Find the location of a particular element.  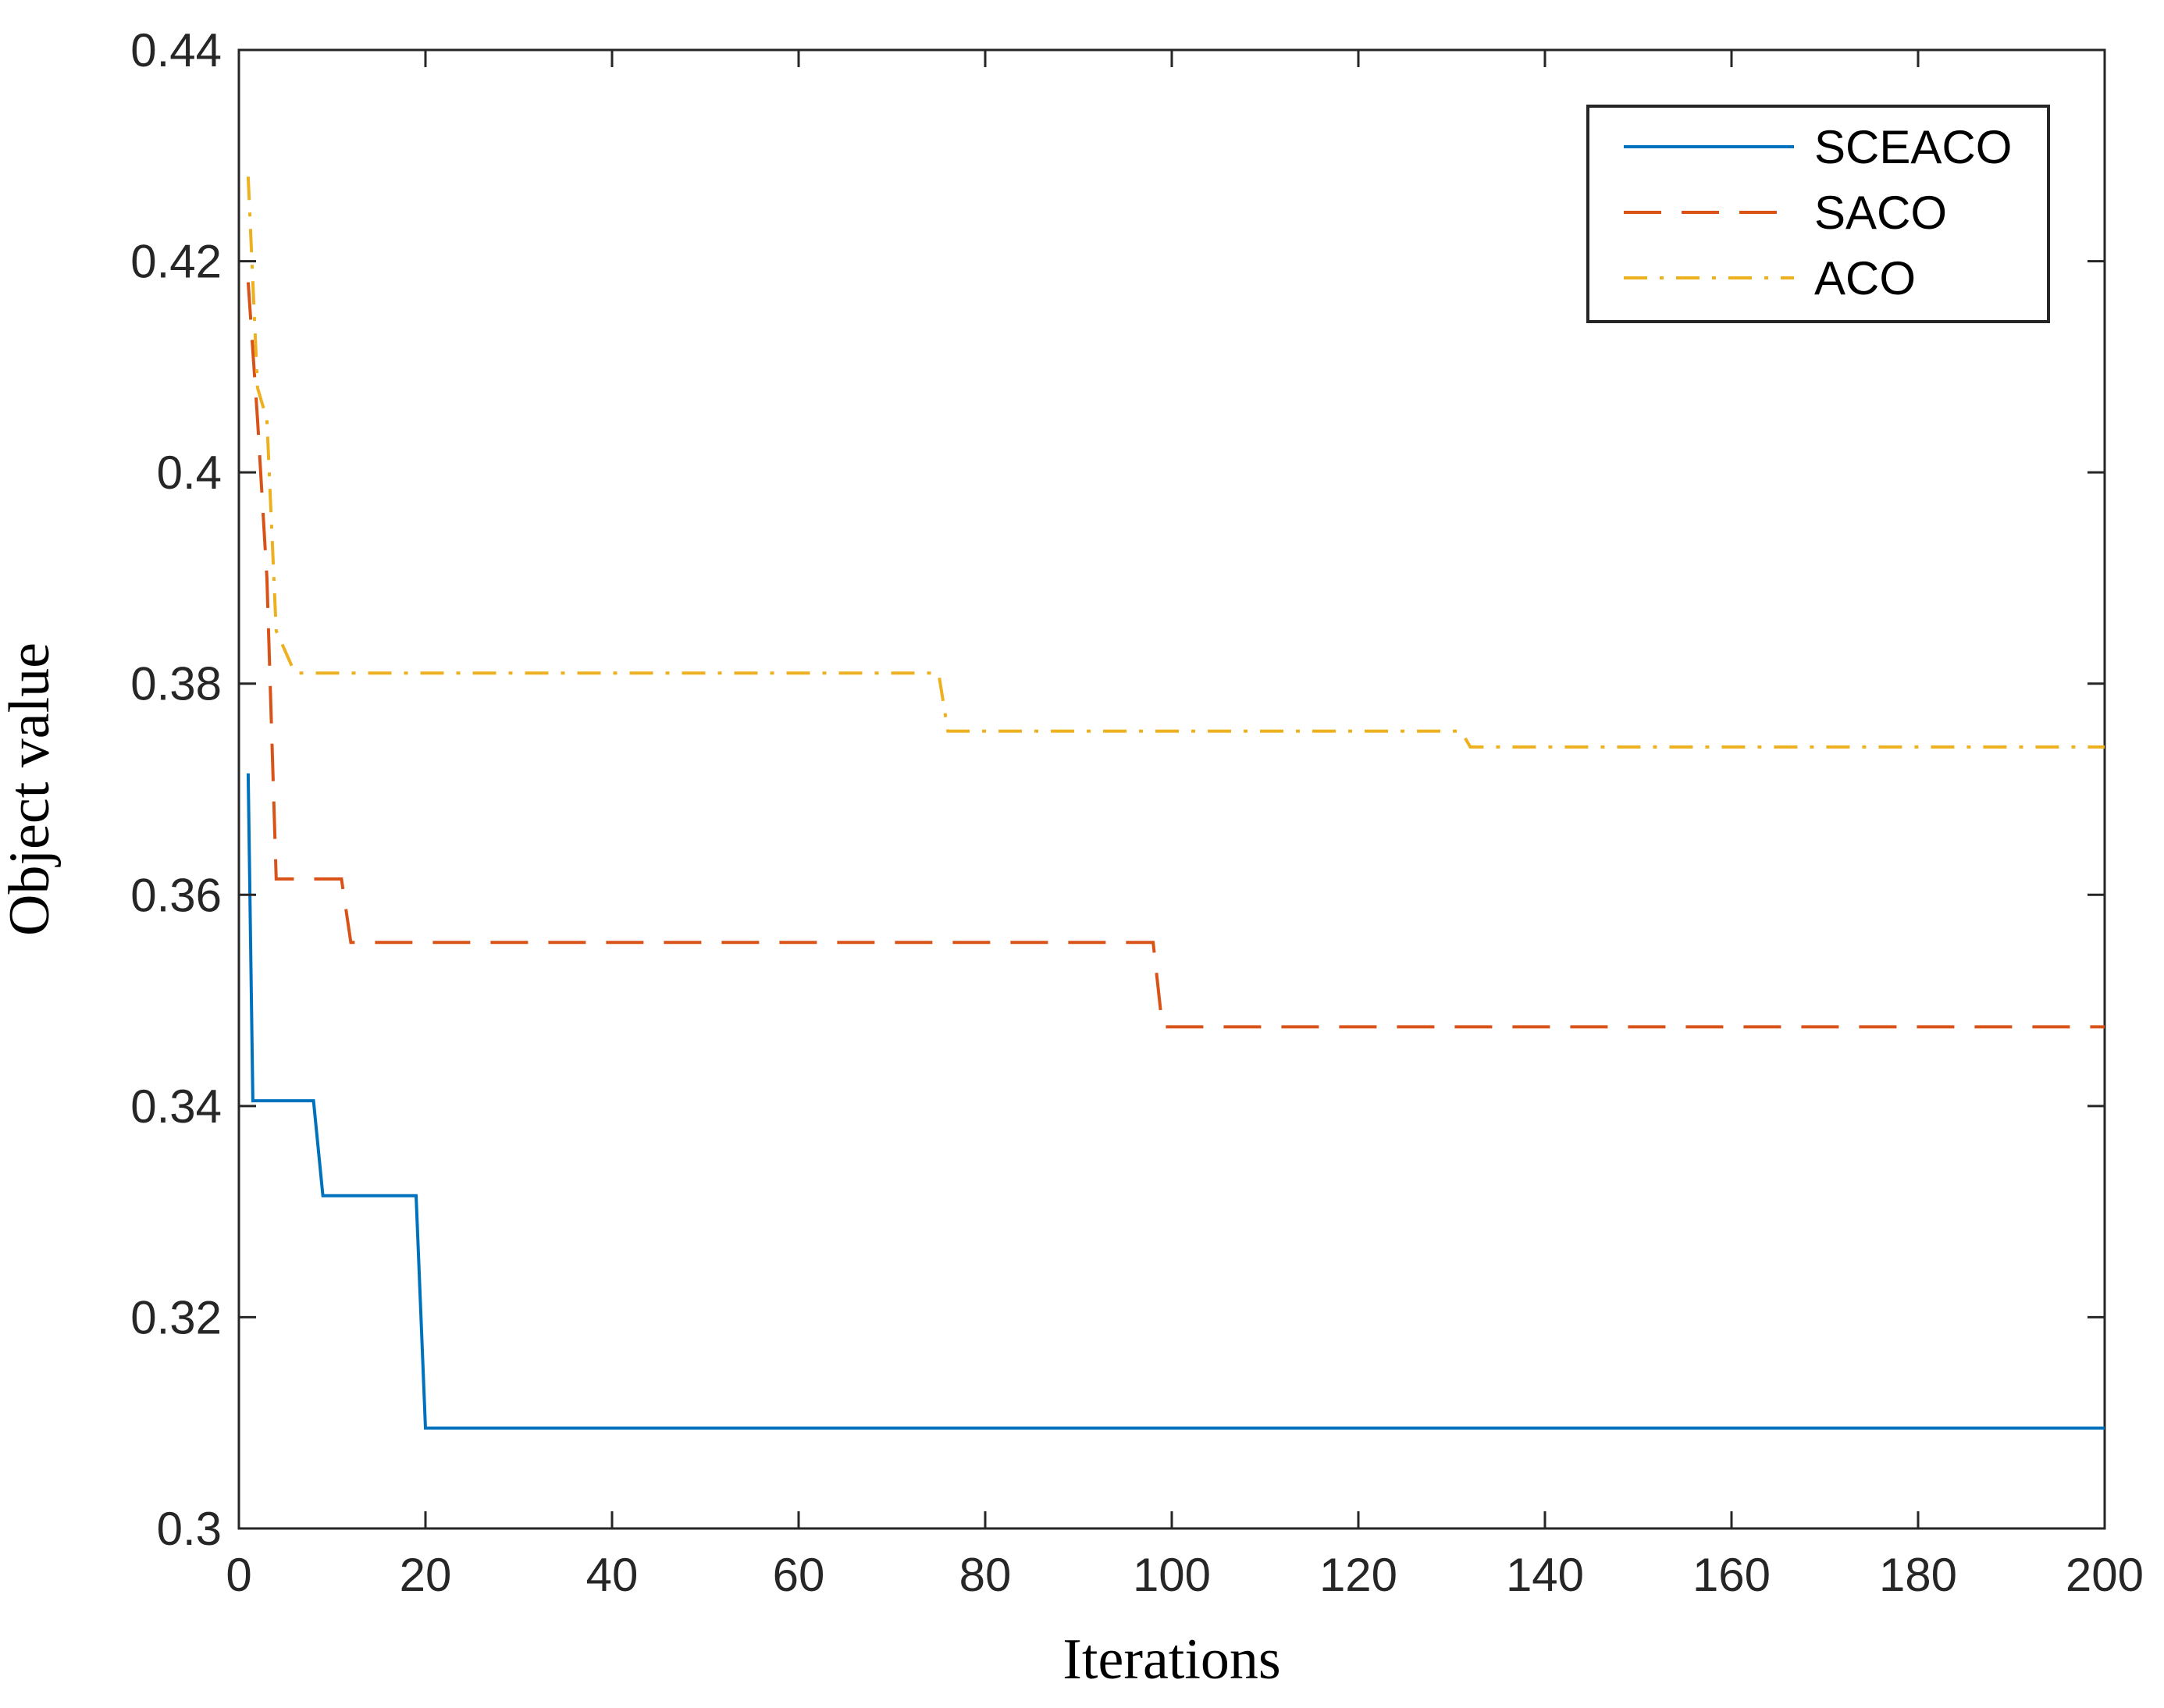

y-tick-label: 0.32 is located at coordinates (176, 1317).